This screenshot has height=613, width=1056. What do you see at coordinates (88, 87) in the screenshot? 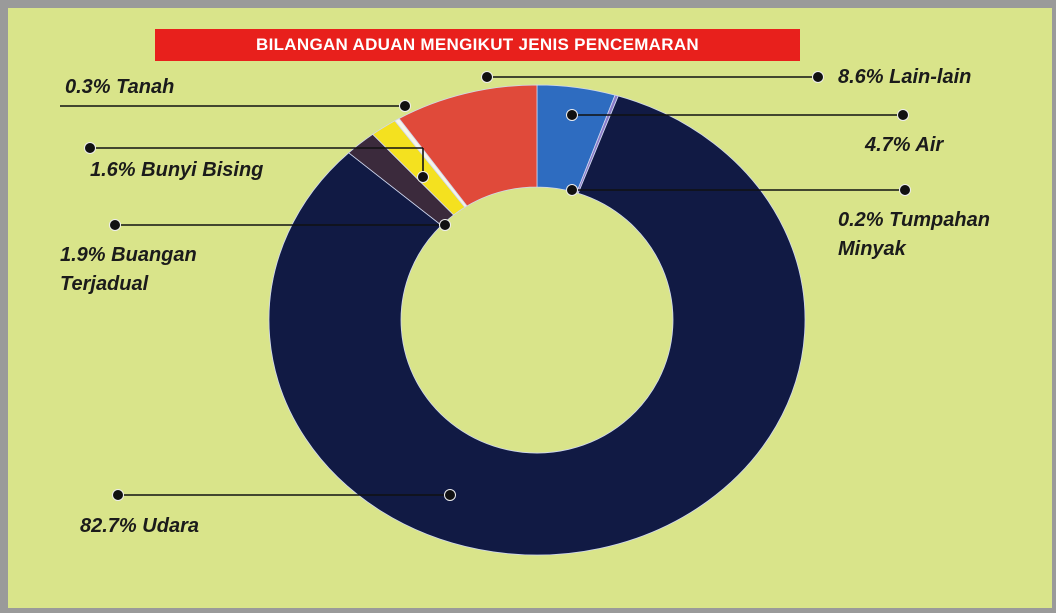
I see `value-label: 0.3%` at bounding box center [88, 87].